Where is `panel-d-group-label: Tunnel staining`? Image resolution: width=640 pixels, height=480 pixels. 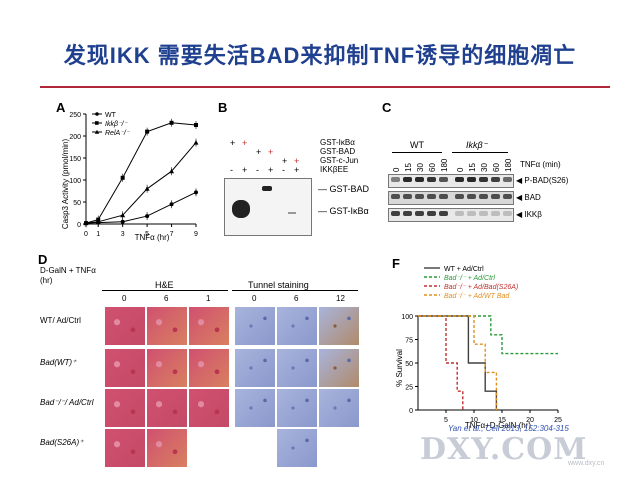 panel-d-group-label: Tunnel staining is located at coordinates (278, 285).